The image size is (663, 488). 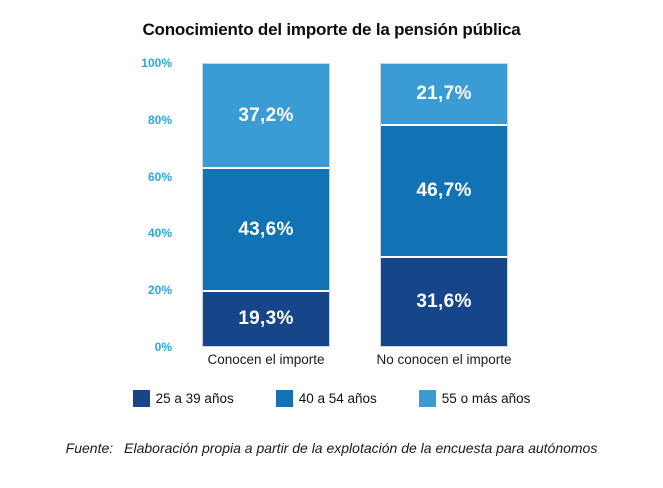 What do you see at coordinates (89, 448) in the screenshot?
I see `source-note-prefix: Fuente:` at bounding box center [89, 448].